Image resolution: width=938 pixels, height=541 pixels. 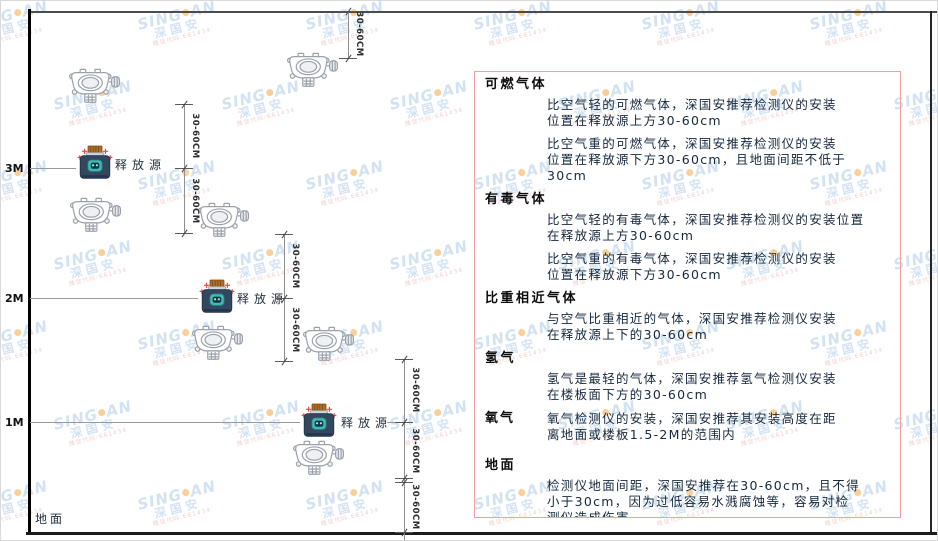 I want to click on paragraph-line: 检测仪地面间距，深国安推荐在30-60cm，且不得, so click(x=703, y=485).